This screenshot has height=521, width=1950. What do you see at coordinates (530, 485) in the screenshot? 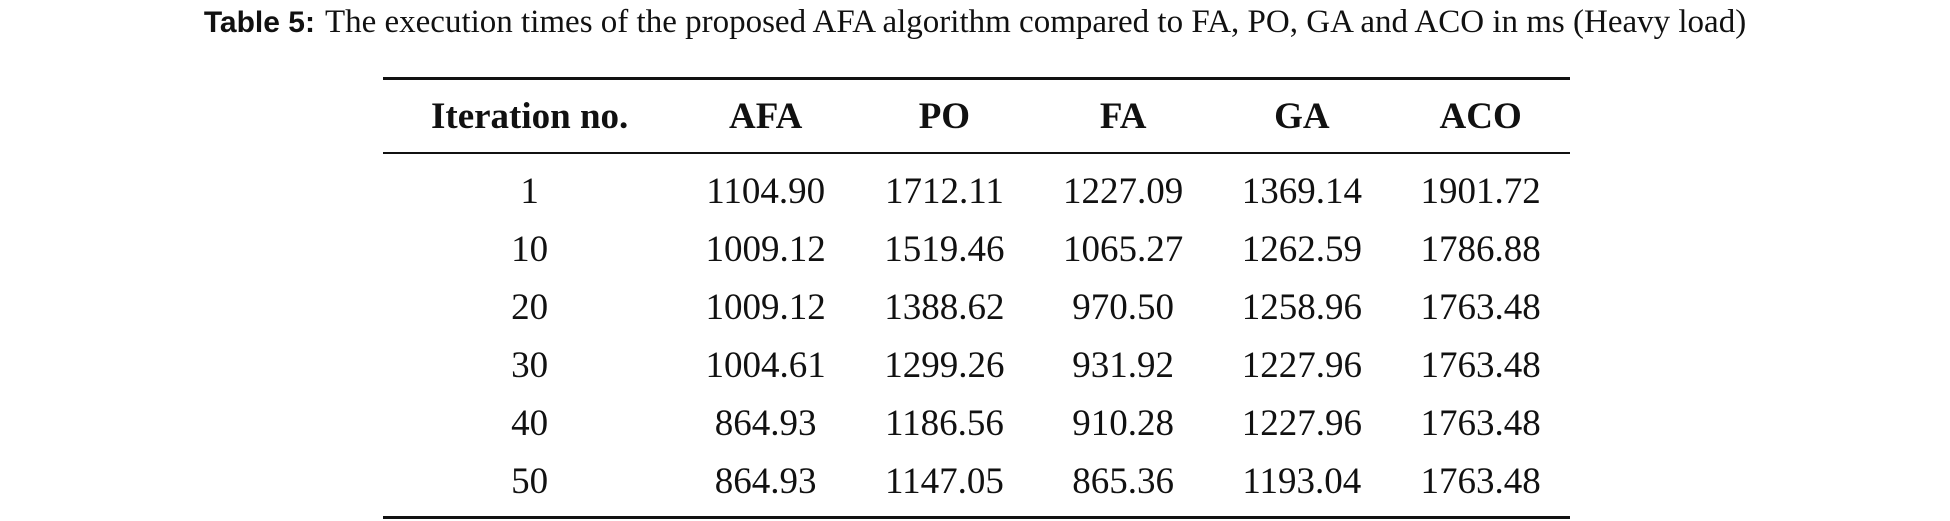
I see `table-cell: 50` at bounding box center [530, 485].